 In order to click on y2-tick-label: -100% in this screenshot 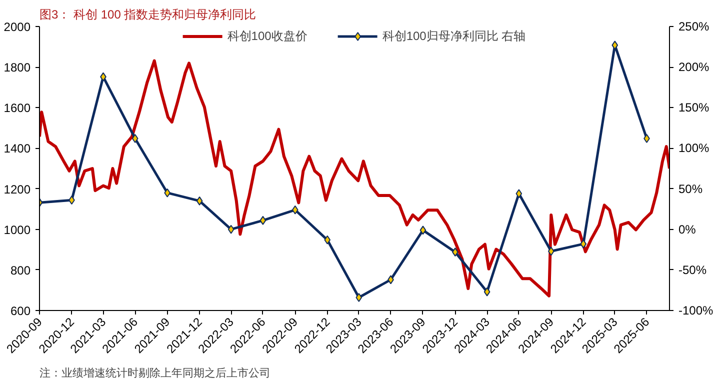, I will do `click(696, 311)`.